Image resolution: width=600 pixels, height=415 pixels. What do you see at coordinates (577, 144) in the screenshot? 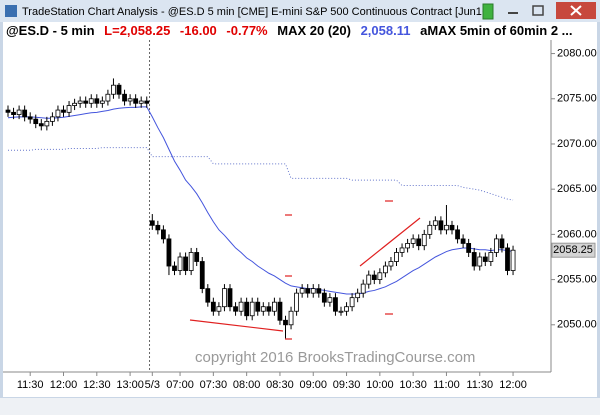
I see `y-tick-label: 2070.00` at bounding box center [577, 144].